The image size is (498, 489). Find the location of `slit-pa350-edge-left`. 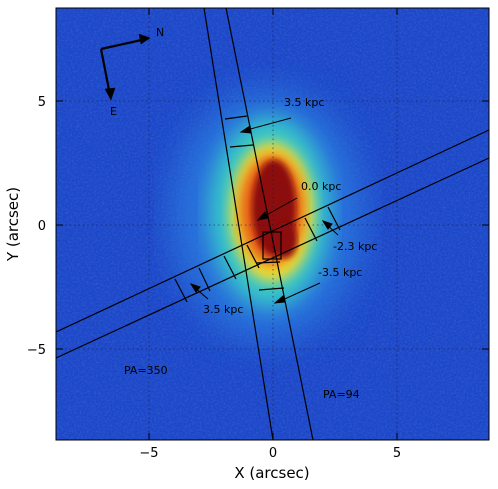

slit-pa350-edge-left is located at coordinates (238, 224).